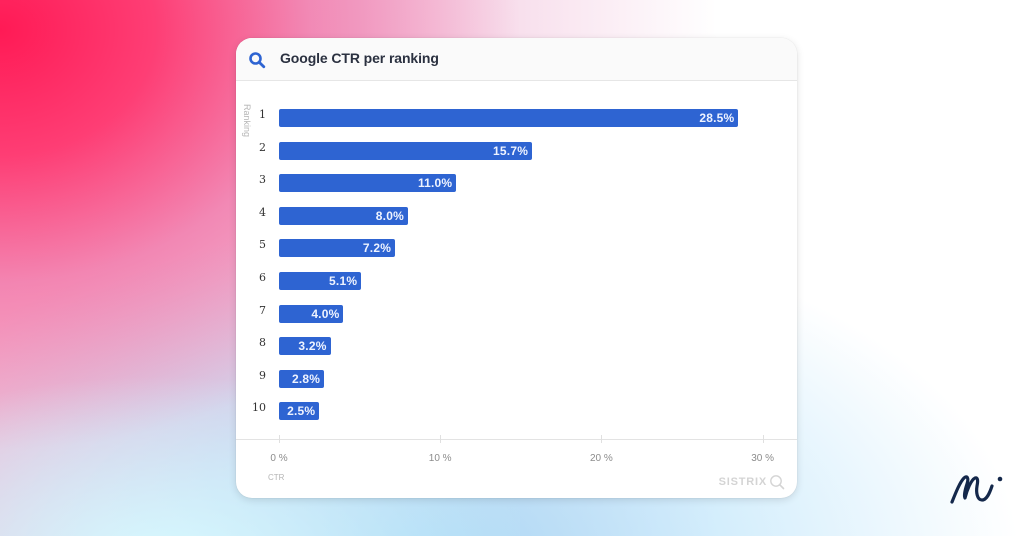  What do you see at coordinates (259, 408) in the screenshot?
I see `rank-label: 10` at bounding box center [259, 408].